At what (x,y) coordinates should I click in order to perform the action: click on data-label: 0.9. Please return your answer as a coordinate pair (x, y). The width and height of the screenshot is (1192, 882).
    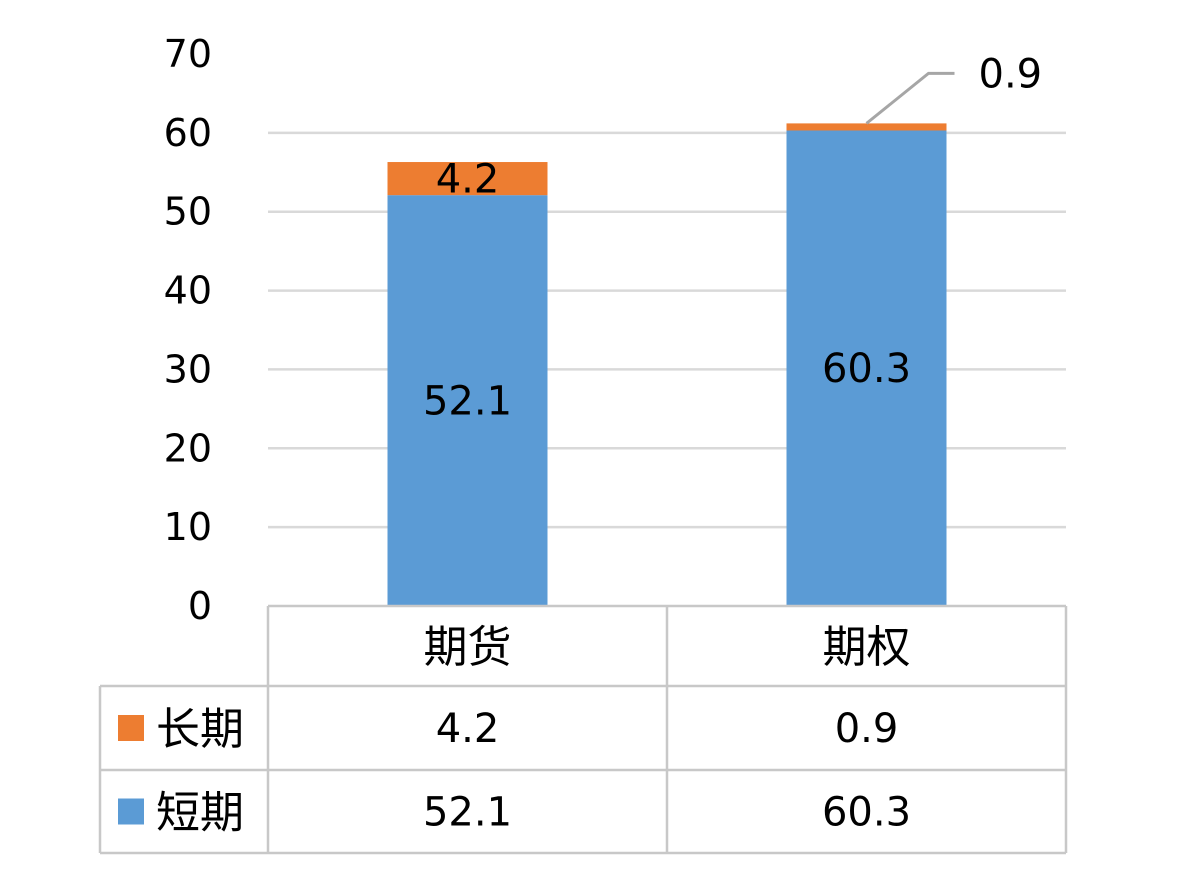
    Looking at the image, I should click on (1011, 74).